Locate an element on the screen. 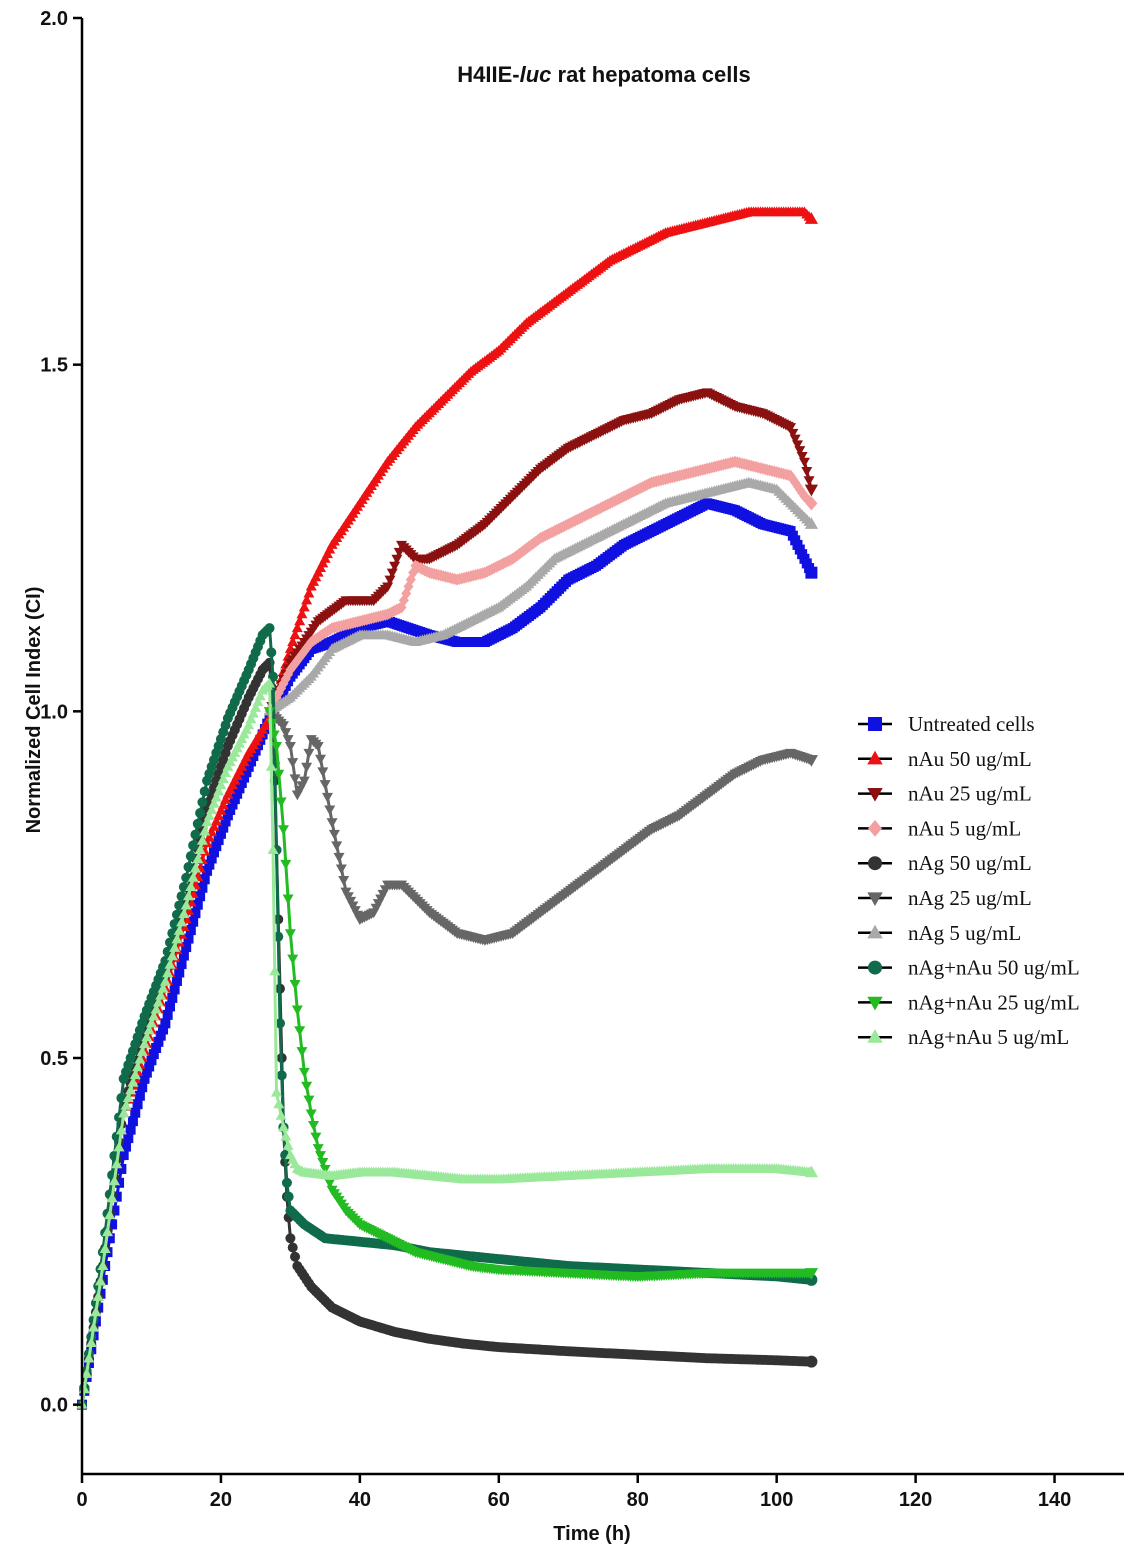 Image resolution: width=1124 pixels, height=1551 pixels. chart-title-rest: rat hepatoma cells is located at coordinates (650, 74).